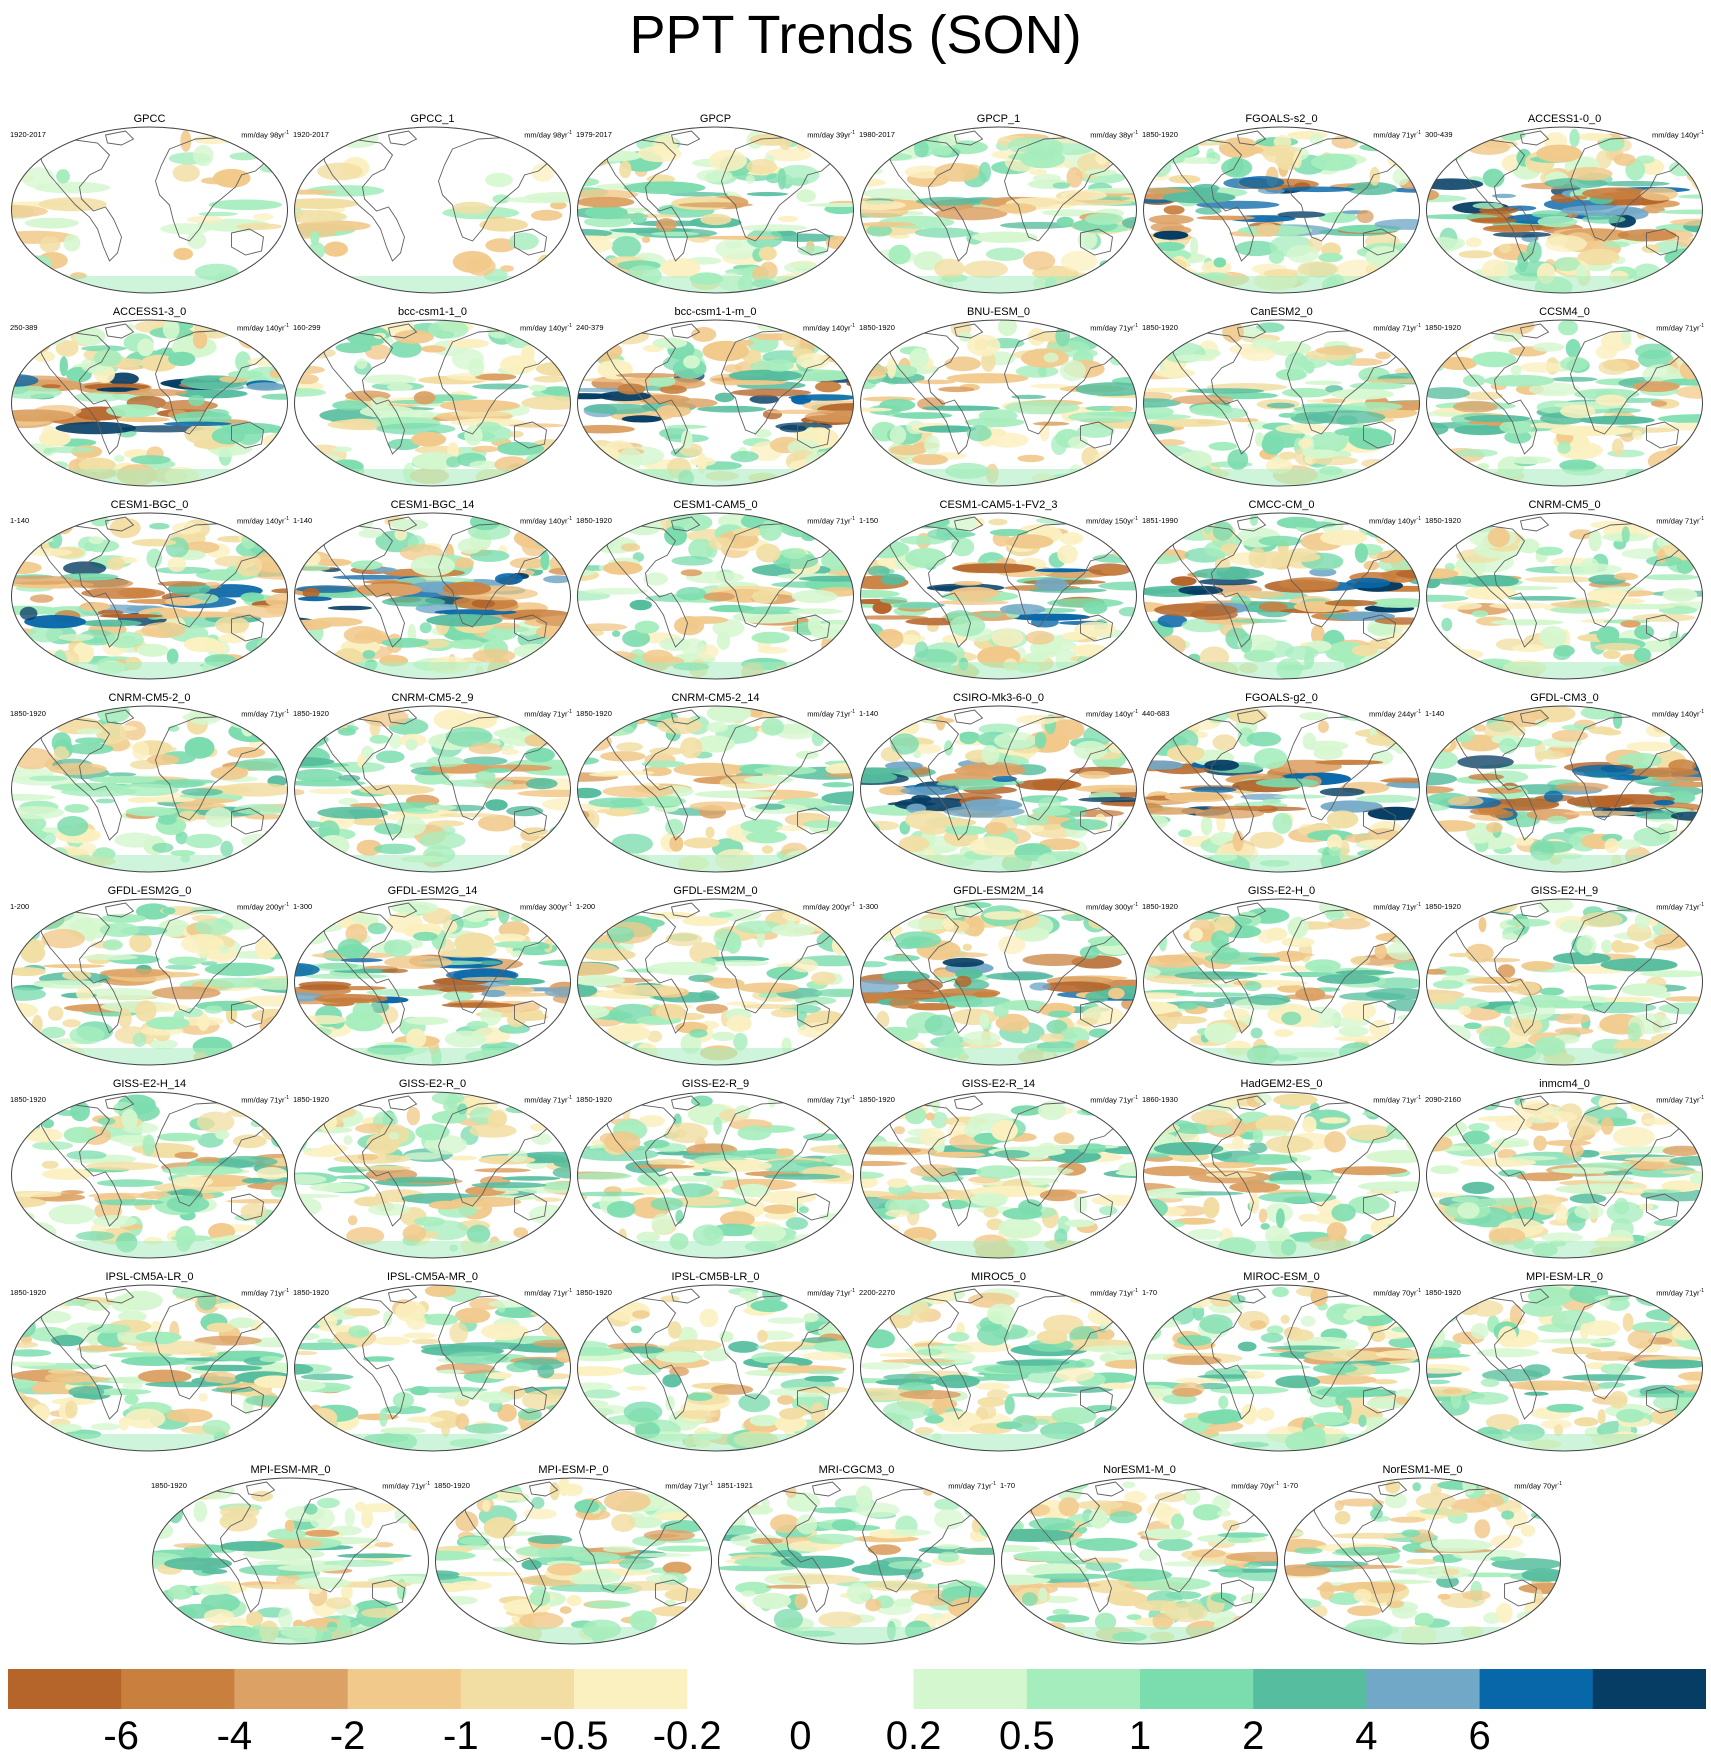 The width and height of the screenshot is (1711, 1761). Describe the element at coordinates (1139, 1470) in the screenshot. I see `panel-title: NorESM1-M_0` at that location.